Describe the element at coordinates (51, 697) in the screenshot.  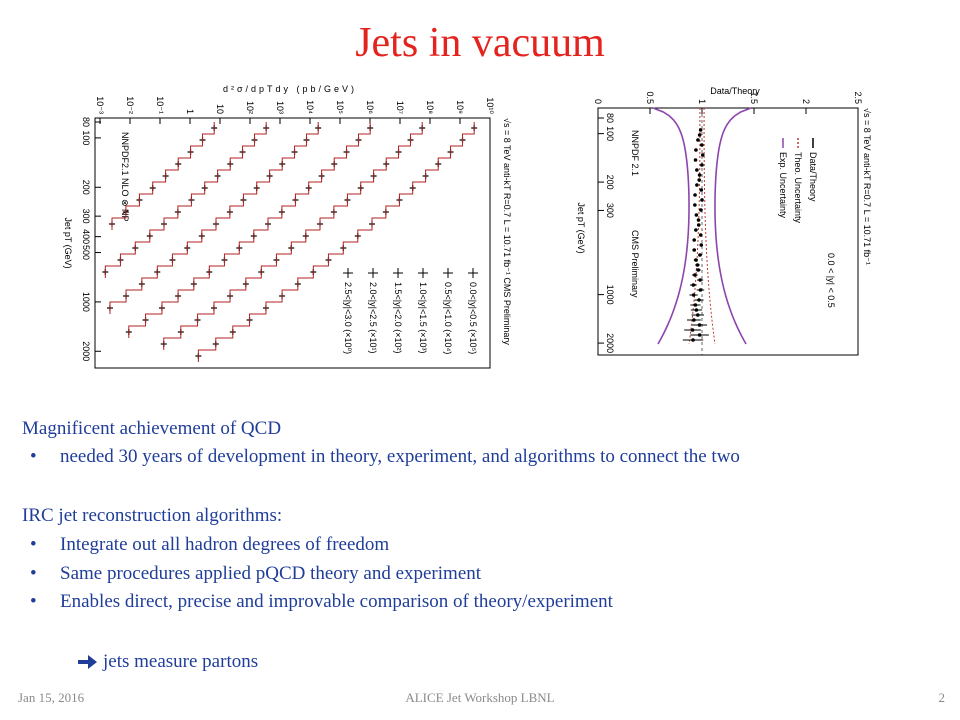
I see `footer-date: Jan 15, 2016` at that location.